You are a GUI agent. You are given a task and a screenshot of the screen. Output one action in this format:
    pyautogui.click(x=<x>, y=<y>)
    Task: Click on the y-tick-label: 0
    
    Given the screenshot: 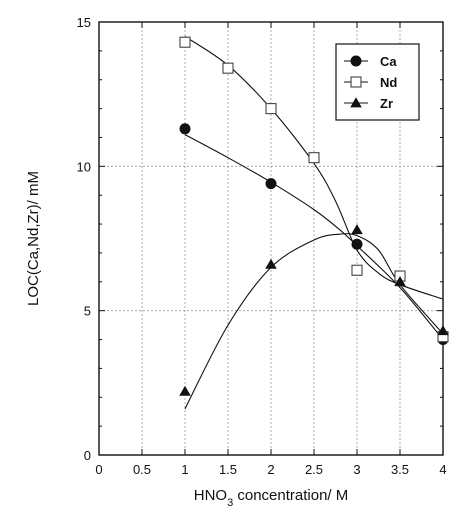 What is the action you would take?
    pyautogui.click(x=87, y=455)
    